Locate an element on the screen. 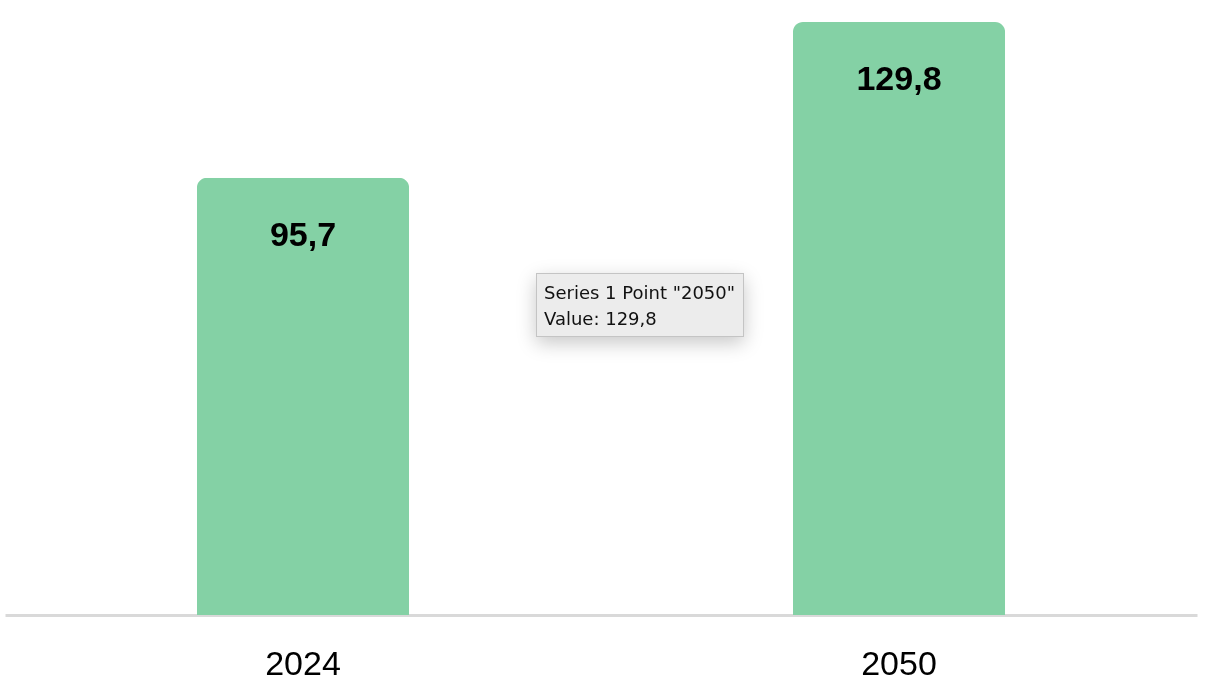  annotation: Series 1 Point "2050" is located at coordinates (640, 293).